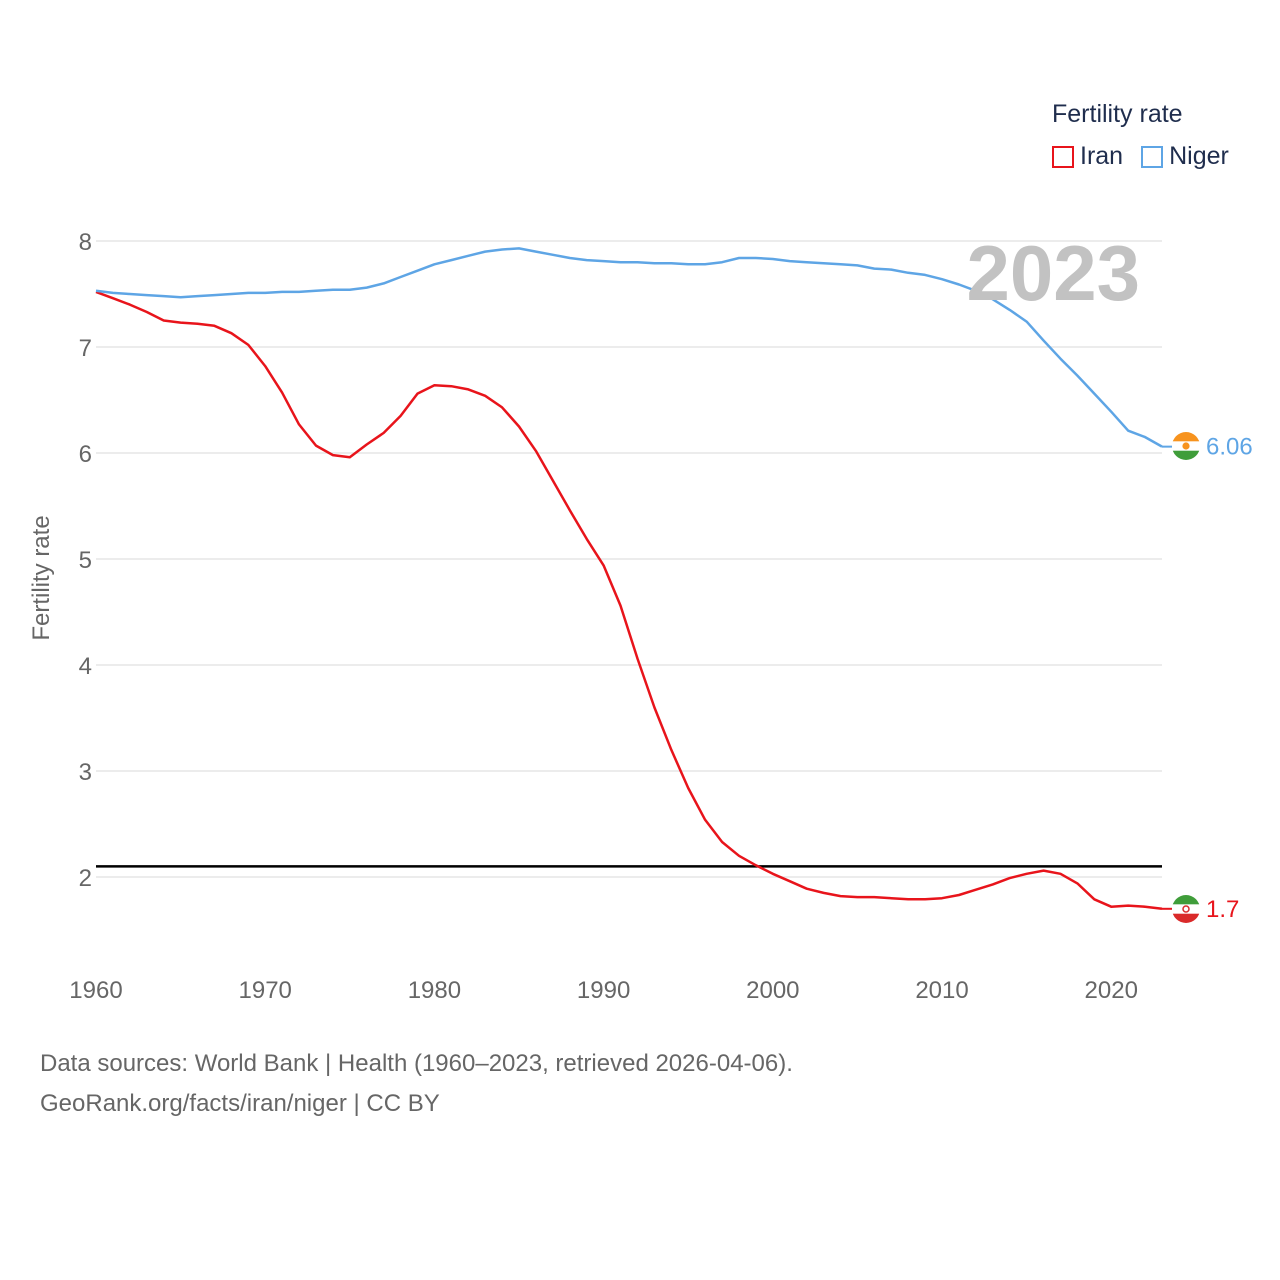 This screenshot has height=1280, width=1280. What do you see at coordinates (1199, 156) in the screenshot?
I see `legend-label-niger: Niger` at bounding box center [1199, 156].